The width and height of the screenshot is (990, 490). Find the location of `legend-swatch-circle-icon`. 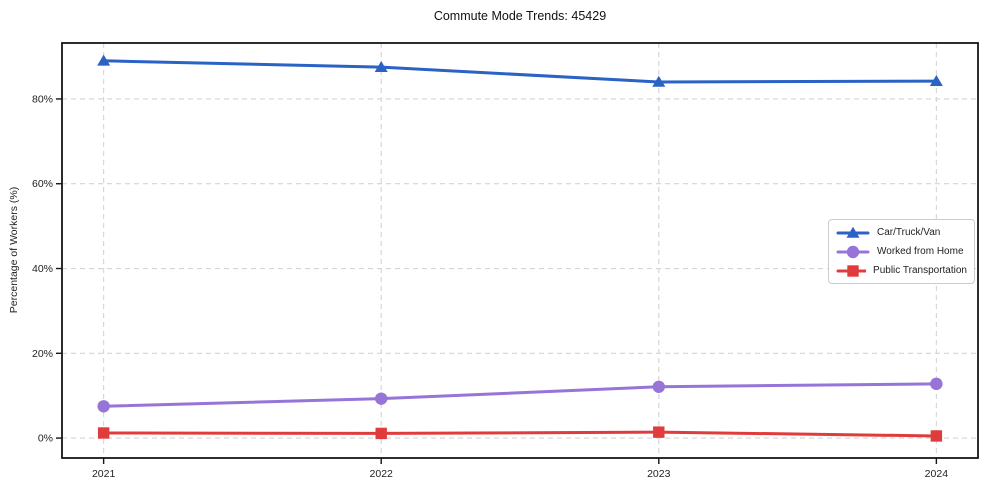

legend-swatch-circle-icon is located at coordinates (853, 251).